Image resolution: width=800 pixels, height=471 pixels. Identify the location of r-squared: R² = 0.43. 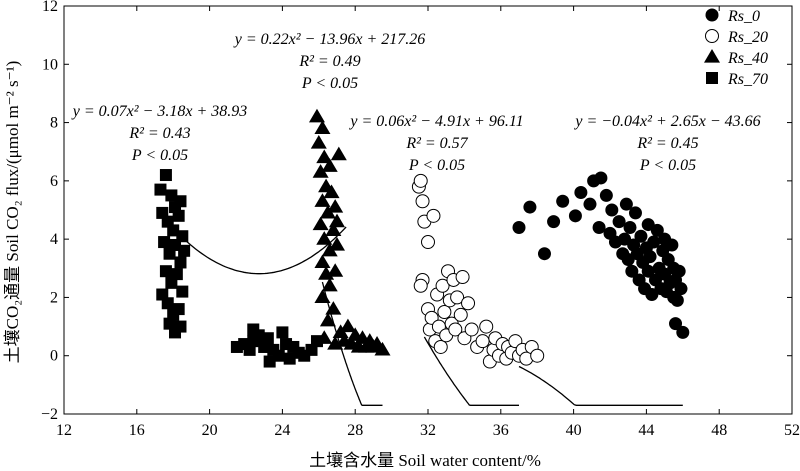
(159, 133).